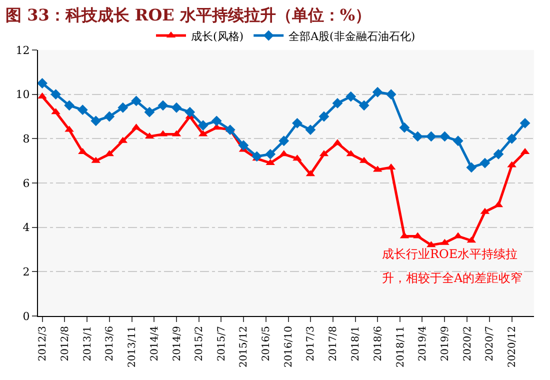 The height and width of the screenshot is (380, 550). Describe the element at coordinates (26, 183) in the screenshot. I see `y-tick-label: 6` at that location.